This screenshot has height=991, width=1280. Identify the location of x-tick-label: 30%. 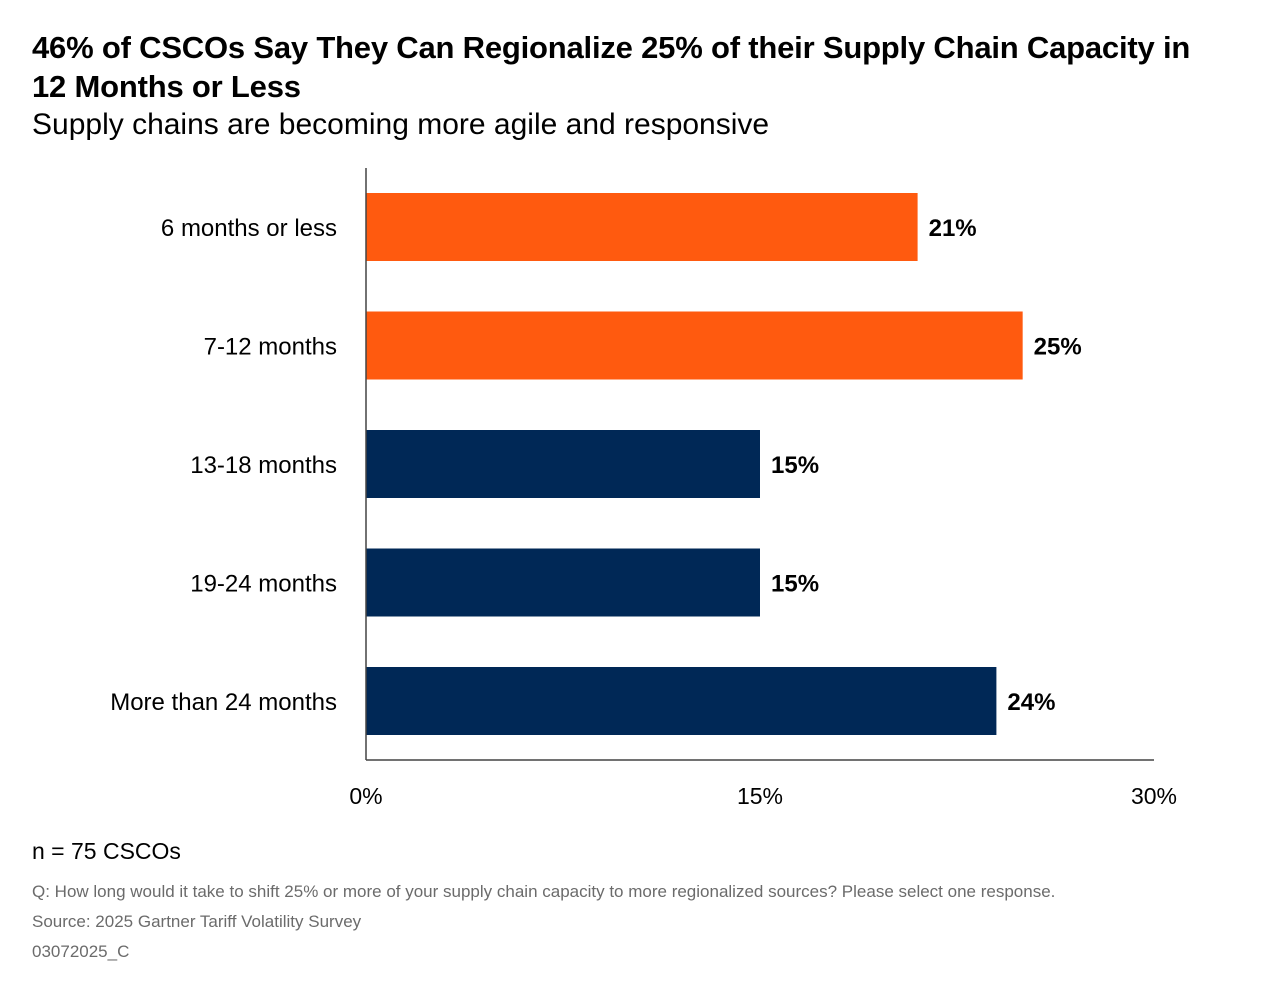
(1154, 796).